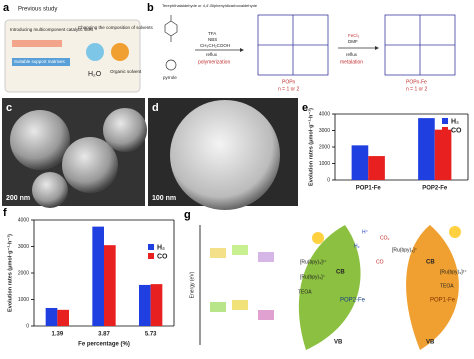 Image resolution: width=474 pixels, height=359 pixels. What do you see at coordinates (6, 8) in the screenshot?
I see `panel-label: a` at bounding box center [6, 8].